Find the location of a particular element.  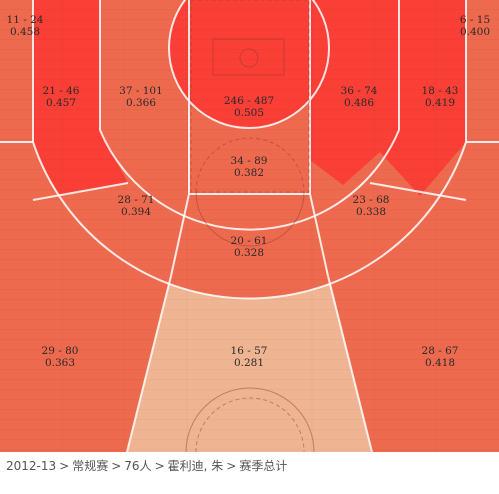

zone-label-pct-three-right: 0.418 is located at coordinates (440, 363).